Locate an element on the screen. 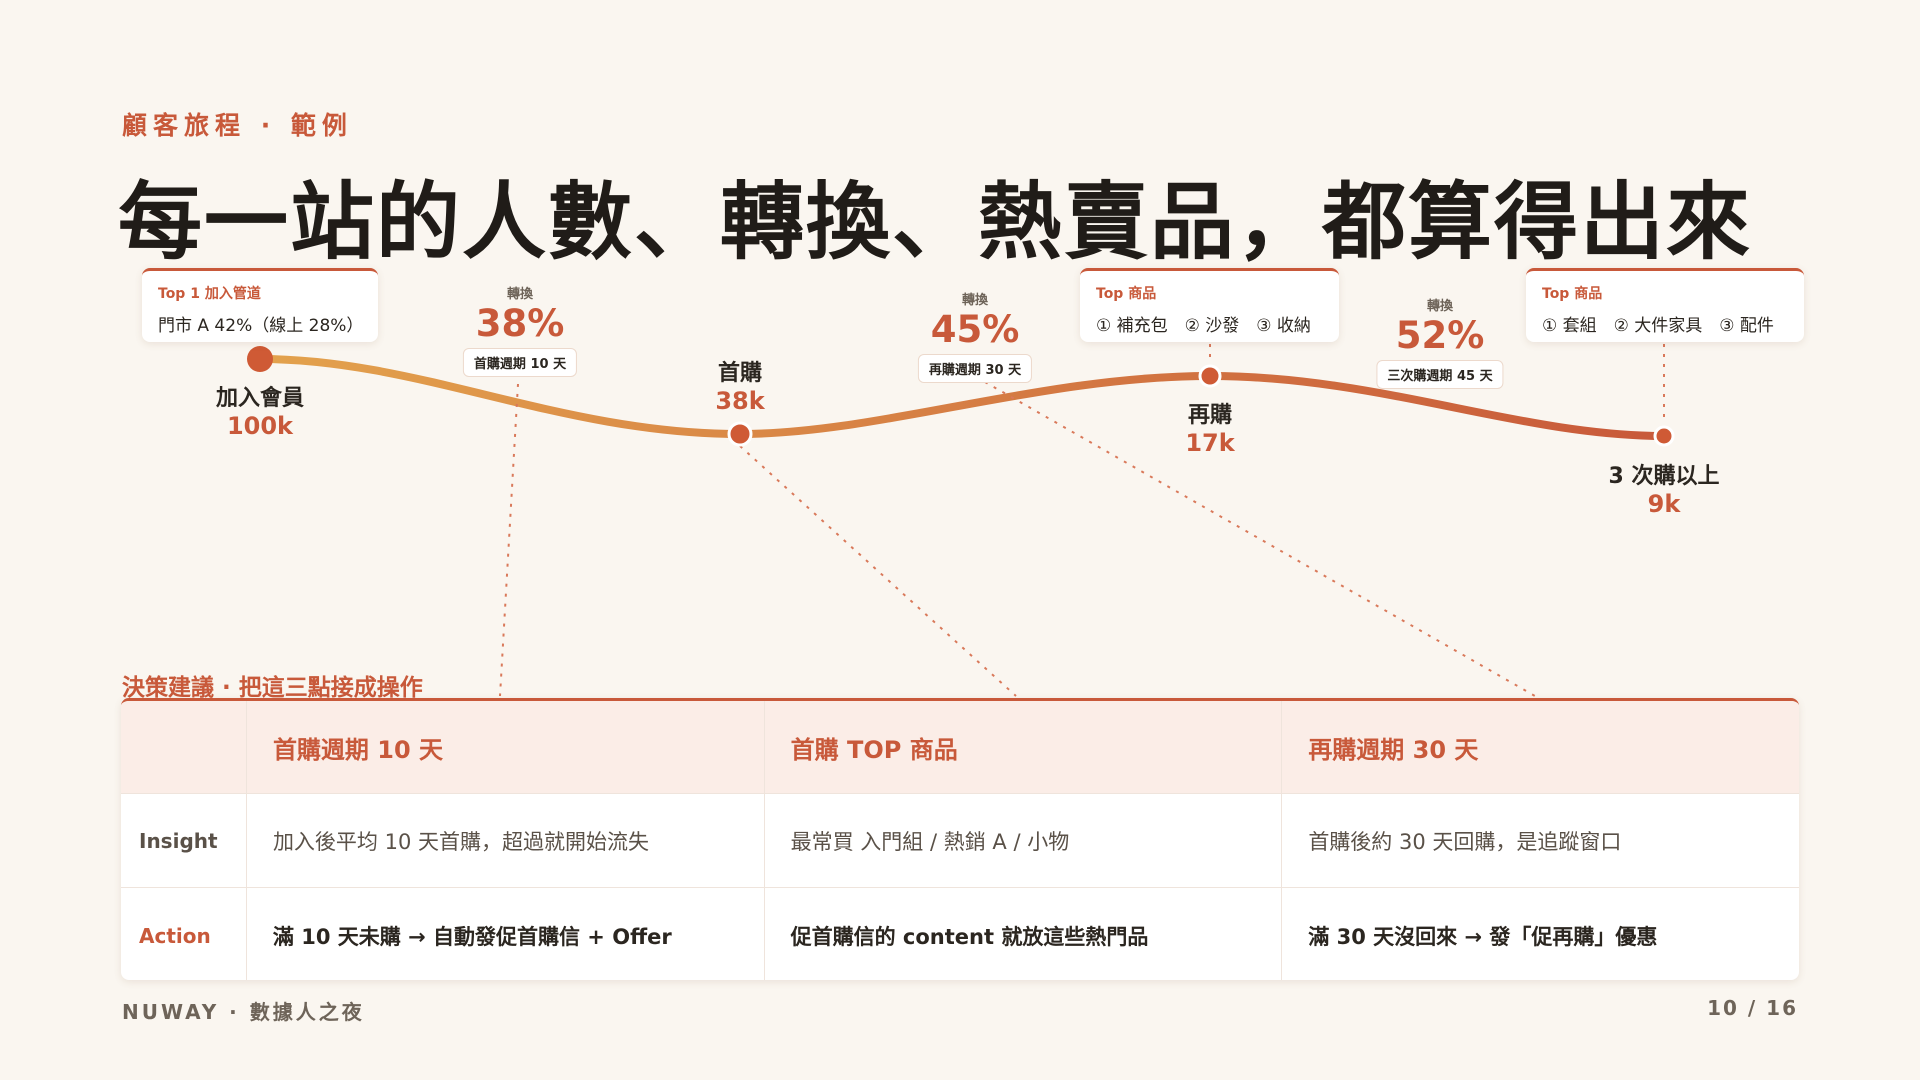 This screenshot has height=1080, width=1920. conversion-2: 轉換 45% 再購週期 30 天 is located at coordinates (975, 336).